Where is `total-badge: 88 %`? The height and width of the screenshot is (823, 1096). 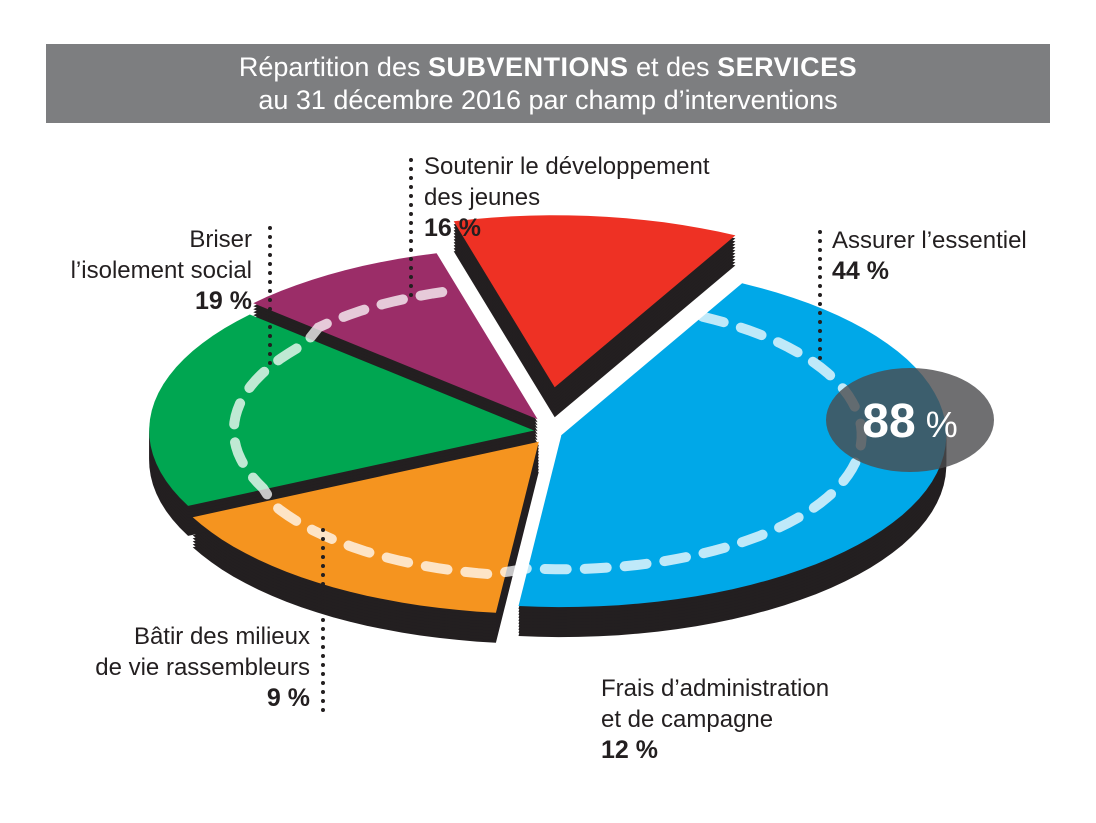 total-badge: 88 % is located at coordinates (910, 420).